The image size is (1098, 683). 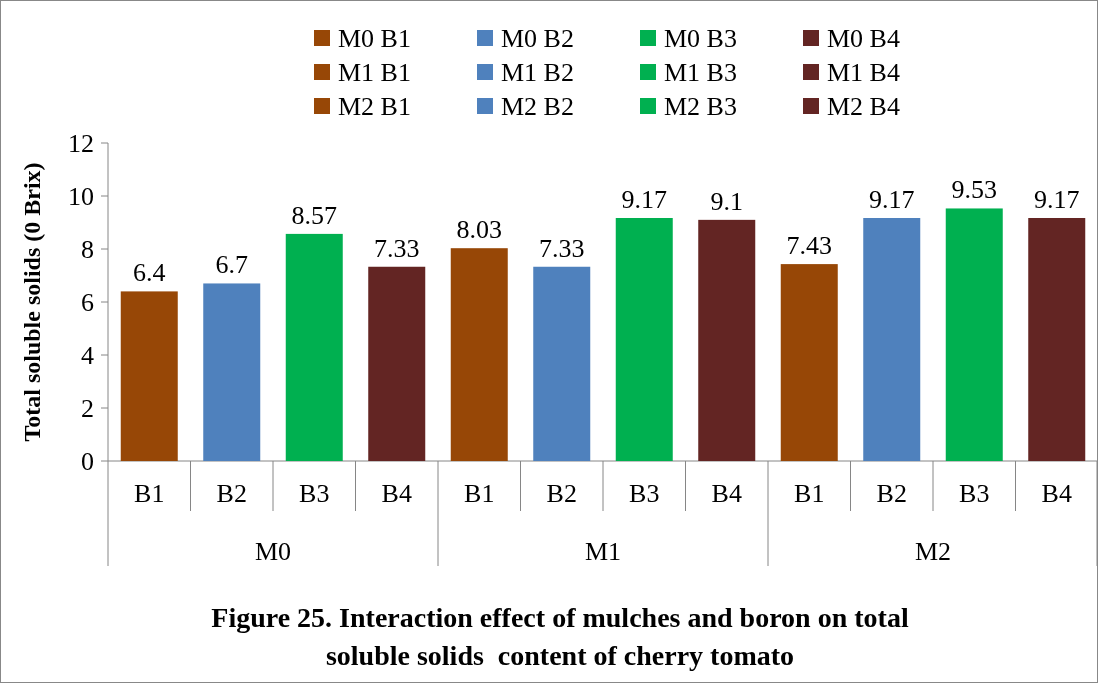 What do you see at coordinates (87, 462) in the screenshot?
I see `y-tick-label: 0` at bounding box center [87, 462].